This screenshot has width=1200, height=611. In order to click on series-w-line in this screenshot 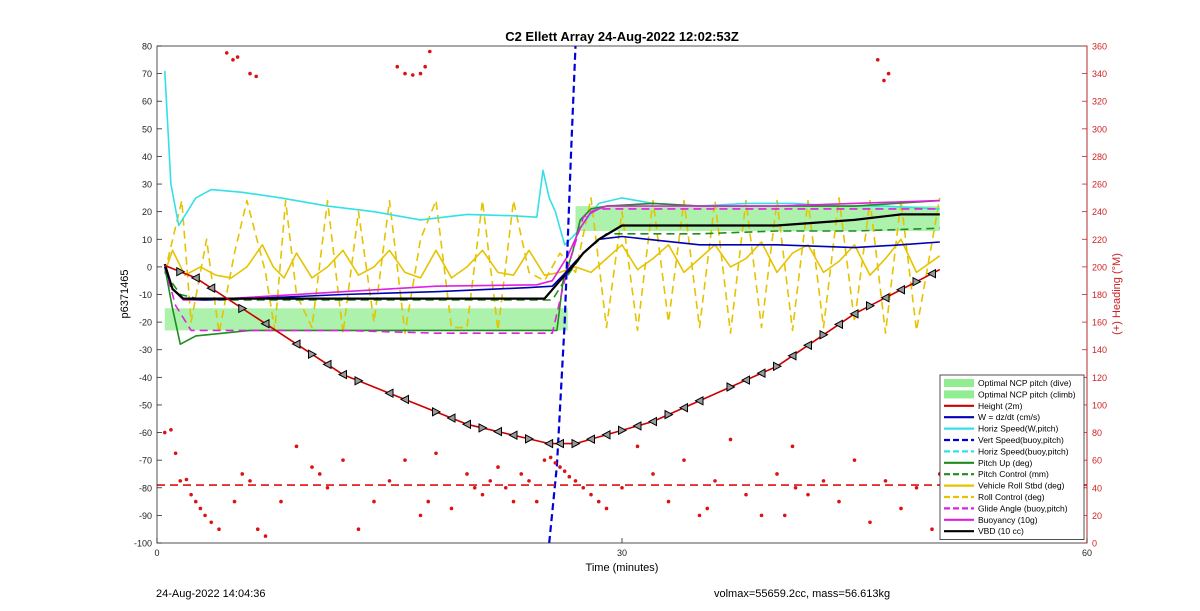, I will do `click(552, 268)`.